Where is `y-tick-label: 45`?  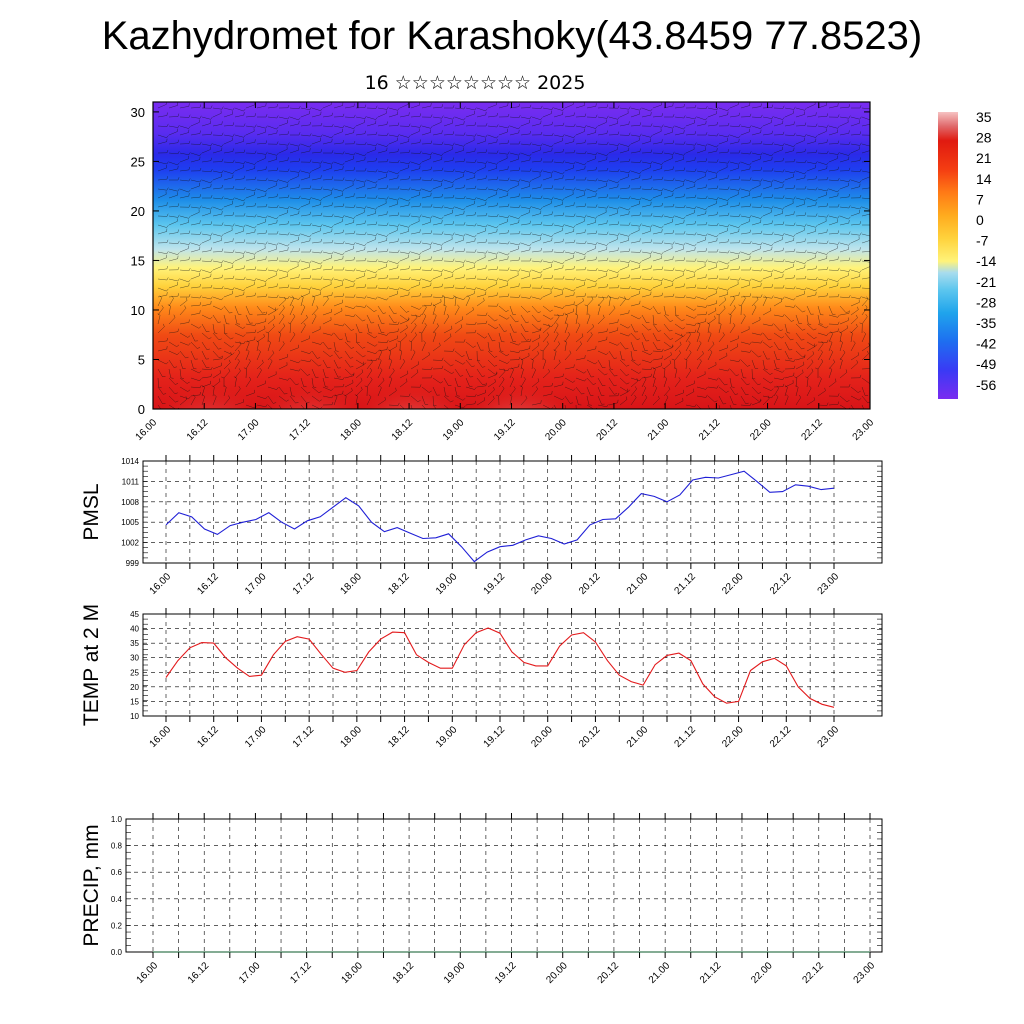
y-tick-label: 45 is located at coordinates (134, 614).